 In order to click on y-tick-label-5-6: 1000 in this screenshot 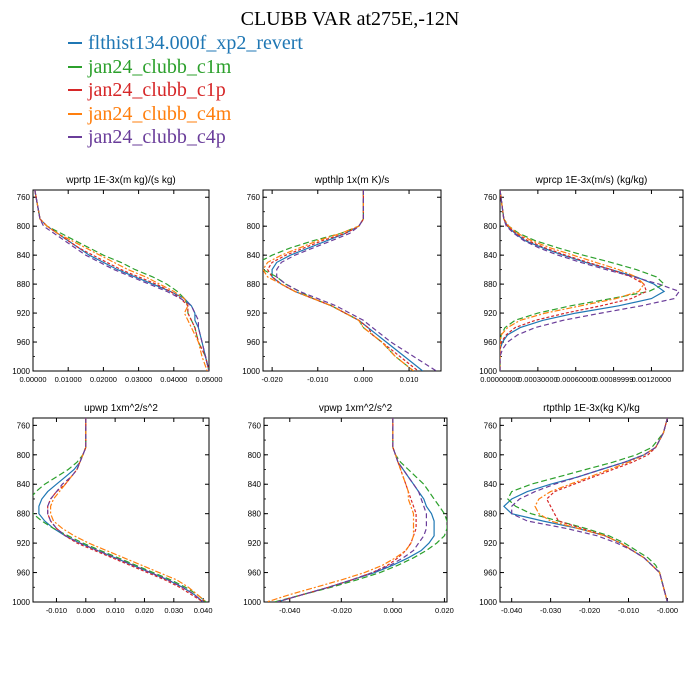, I will do `click(488, 602)`.